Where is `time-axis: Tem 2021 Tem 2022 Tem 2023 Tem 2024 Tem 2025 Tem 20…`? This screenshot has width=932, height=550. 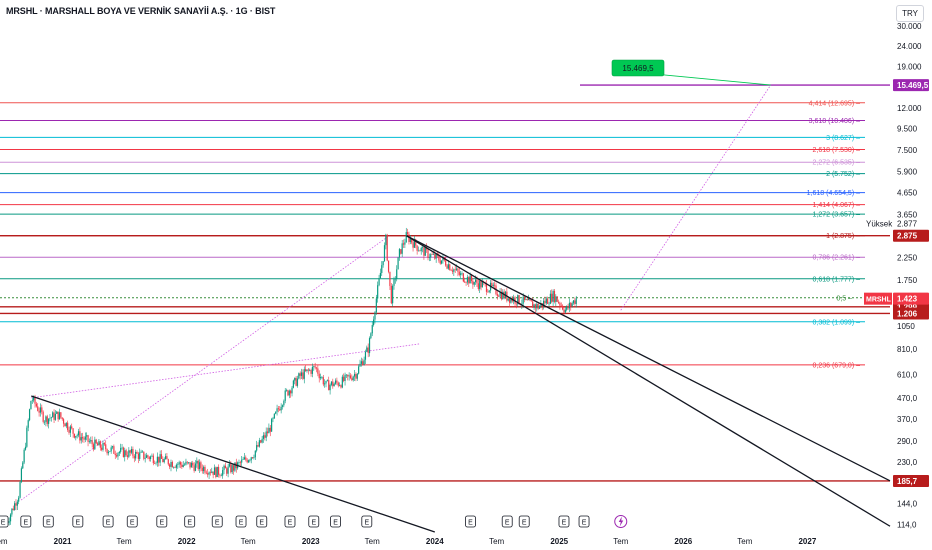 time-axis: Tem 2021 Tem 2022 Tem 2023 Tem 2024 Tem 2025 Tem 20… is located at coordinates (408, 541).